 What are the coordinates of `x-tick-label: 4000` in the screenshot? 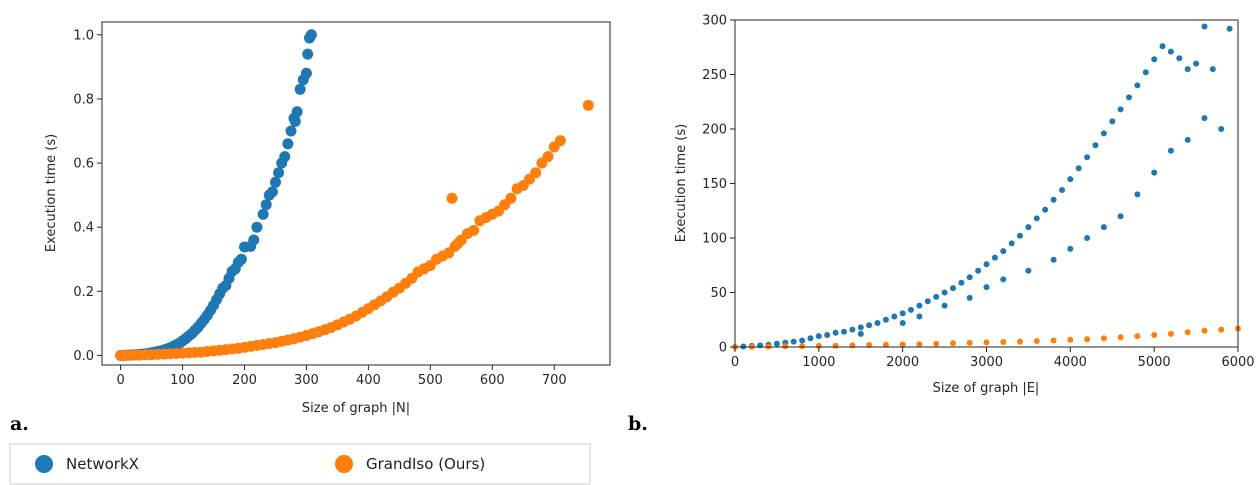 It's located at (1070, 362).